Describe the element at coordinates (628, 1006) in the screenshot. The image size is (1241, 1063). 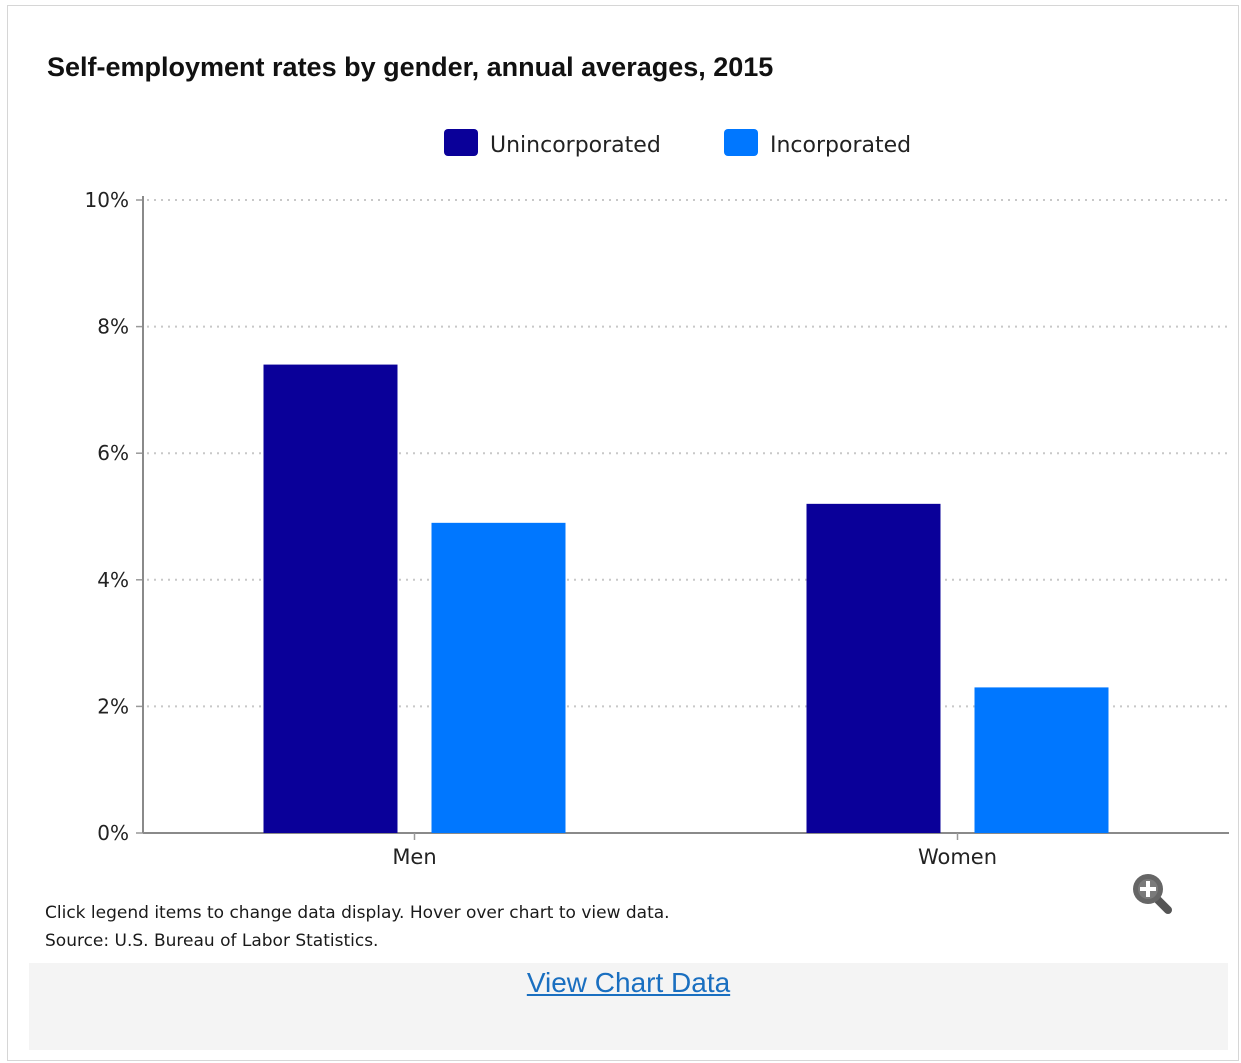
I see `chart-data-bar: View Chart Data` at that location.